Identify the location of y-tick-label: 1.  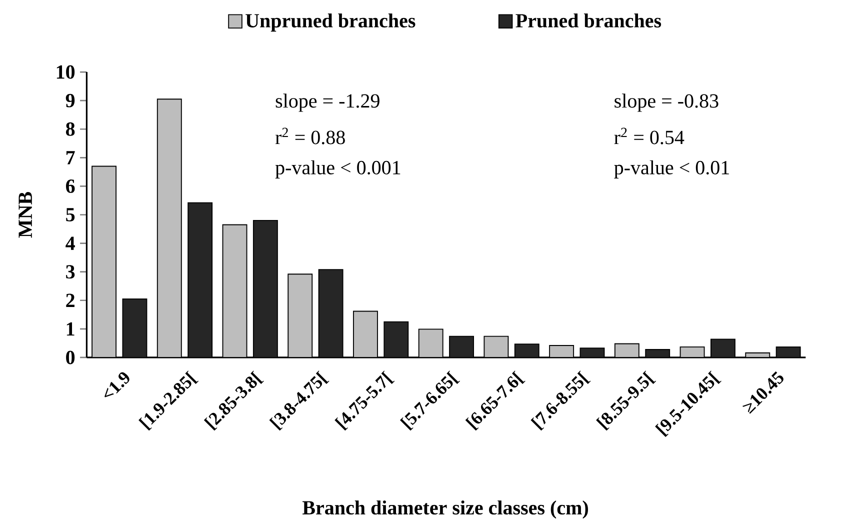
(70, 329).